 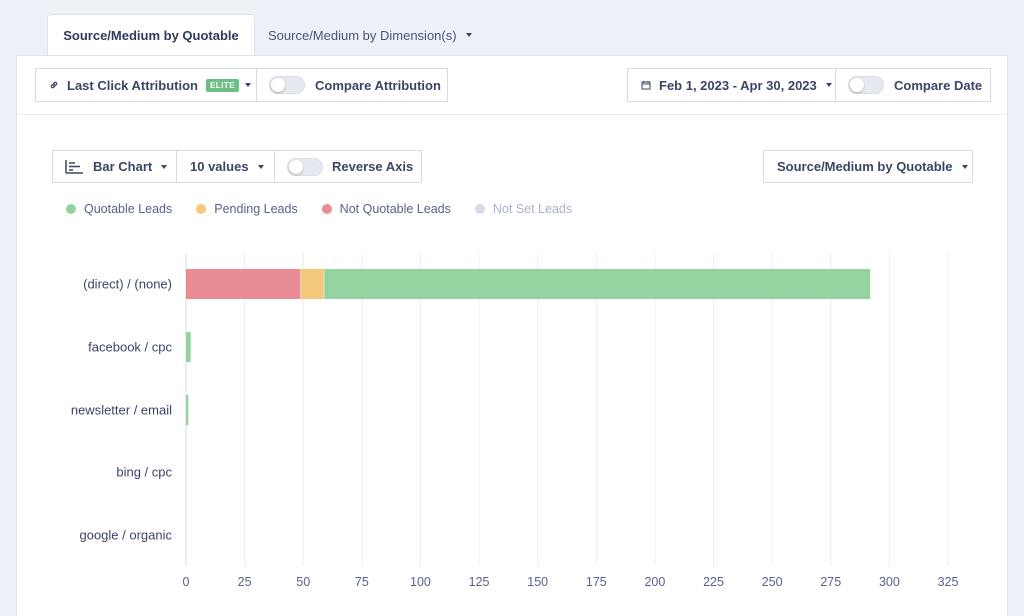 I want to click on legend-item-not-quotable: Not Quotable Leads, so click(x=386, y=209).